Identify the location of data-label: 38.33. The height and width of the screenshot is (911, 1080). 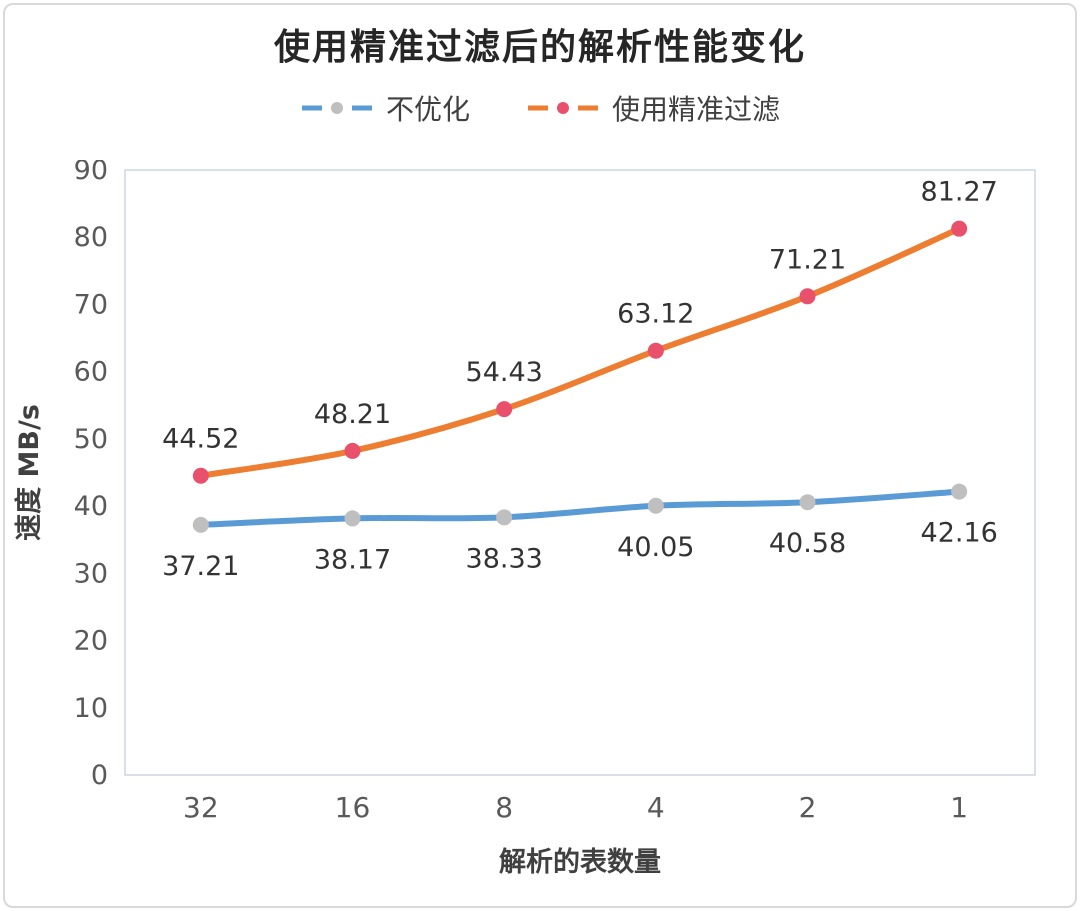
(504, 558).